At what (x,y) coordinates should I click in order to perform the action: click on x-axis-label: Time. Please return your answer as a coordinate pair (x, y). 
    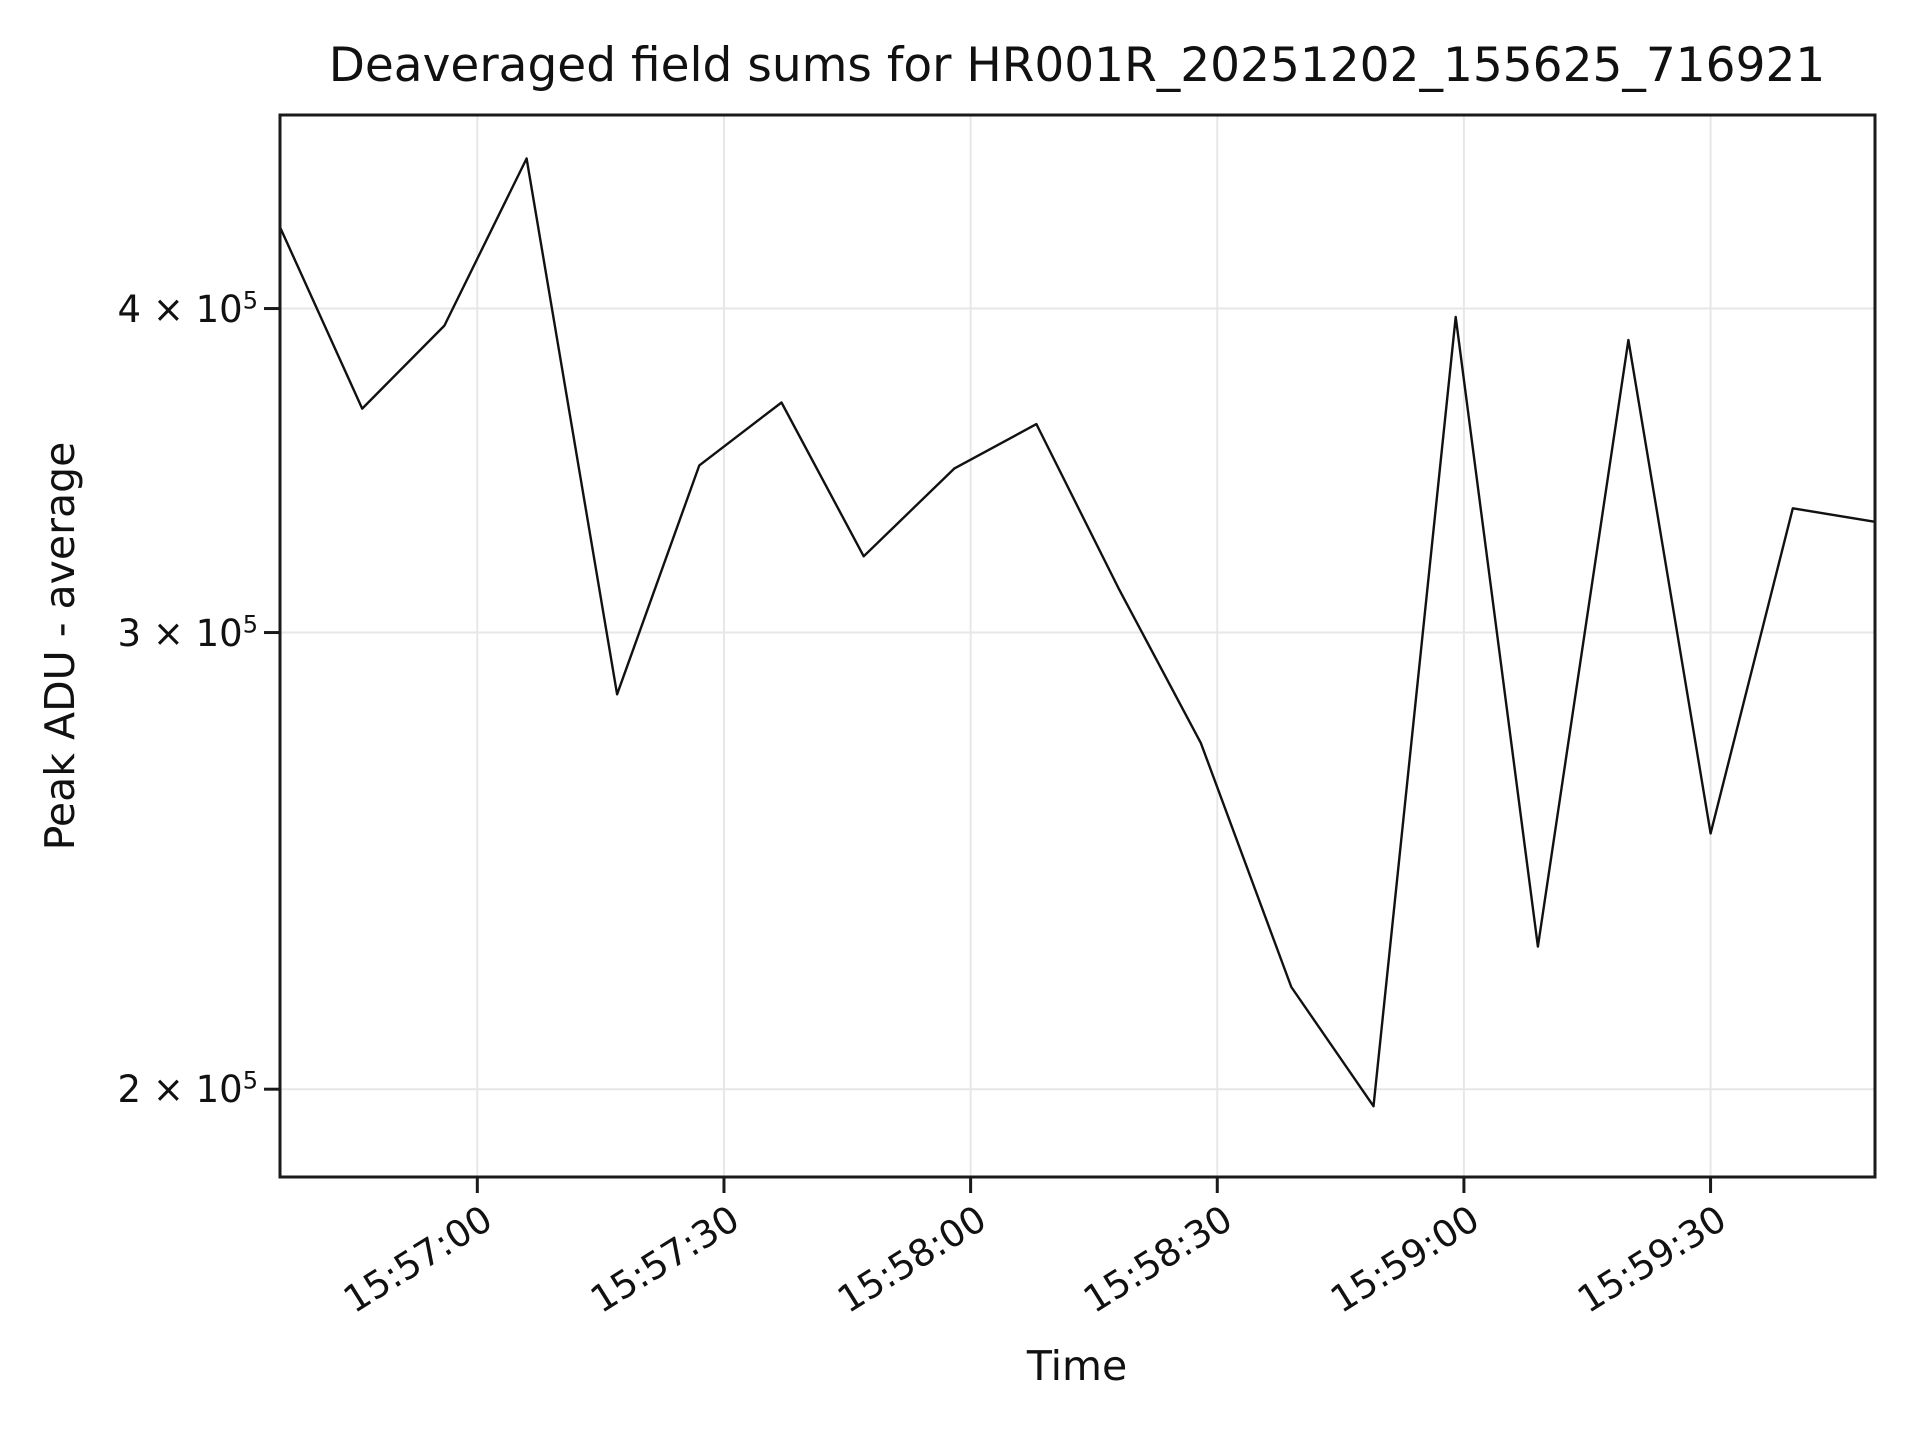
    Looking at the image, I should click on (1077, 1366).